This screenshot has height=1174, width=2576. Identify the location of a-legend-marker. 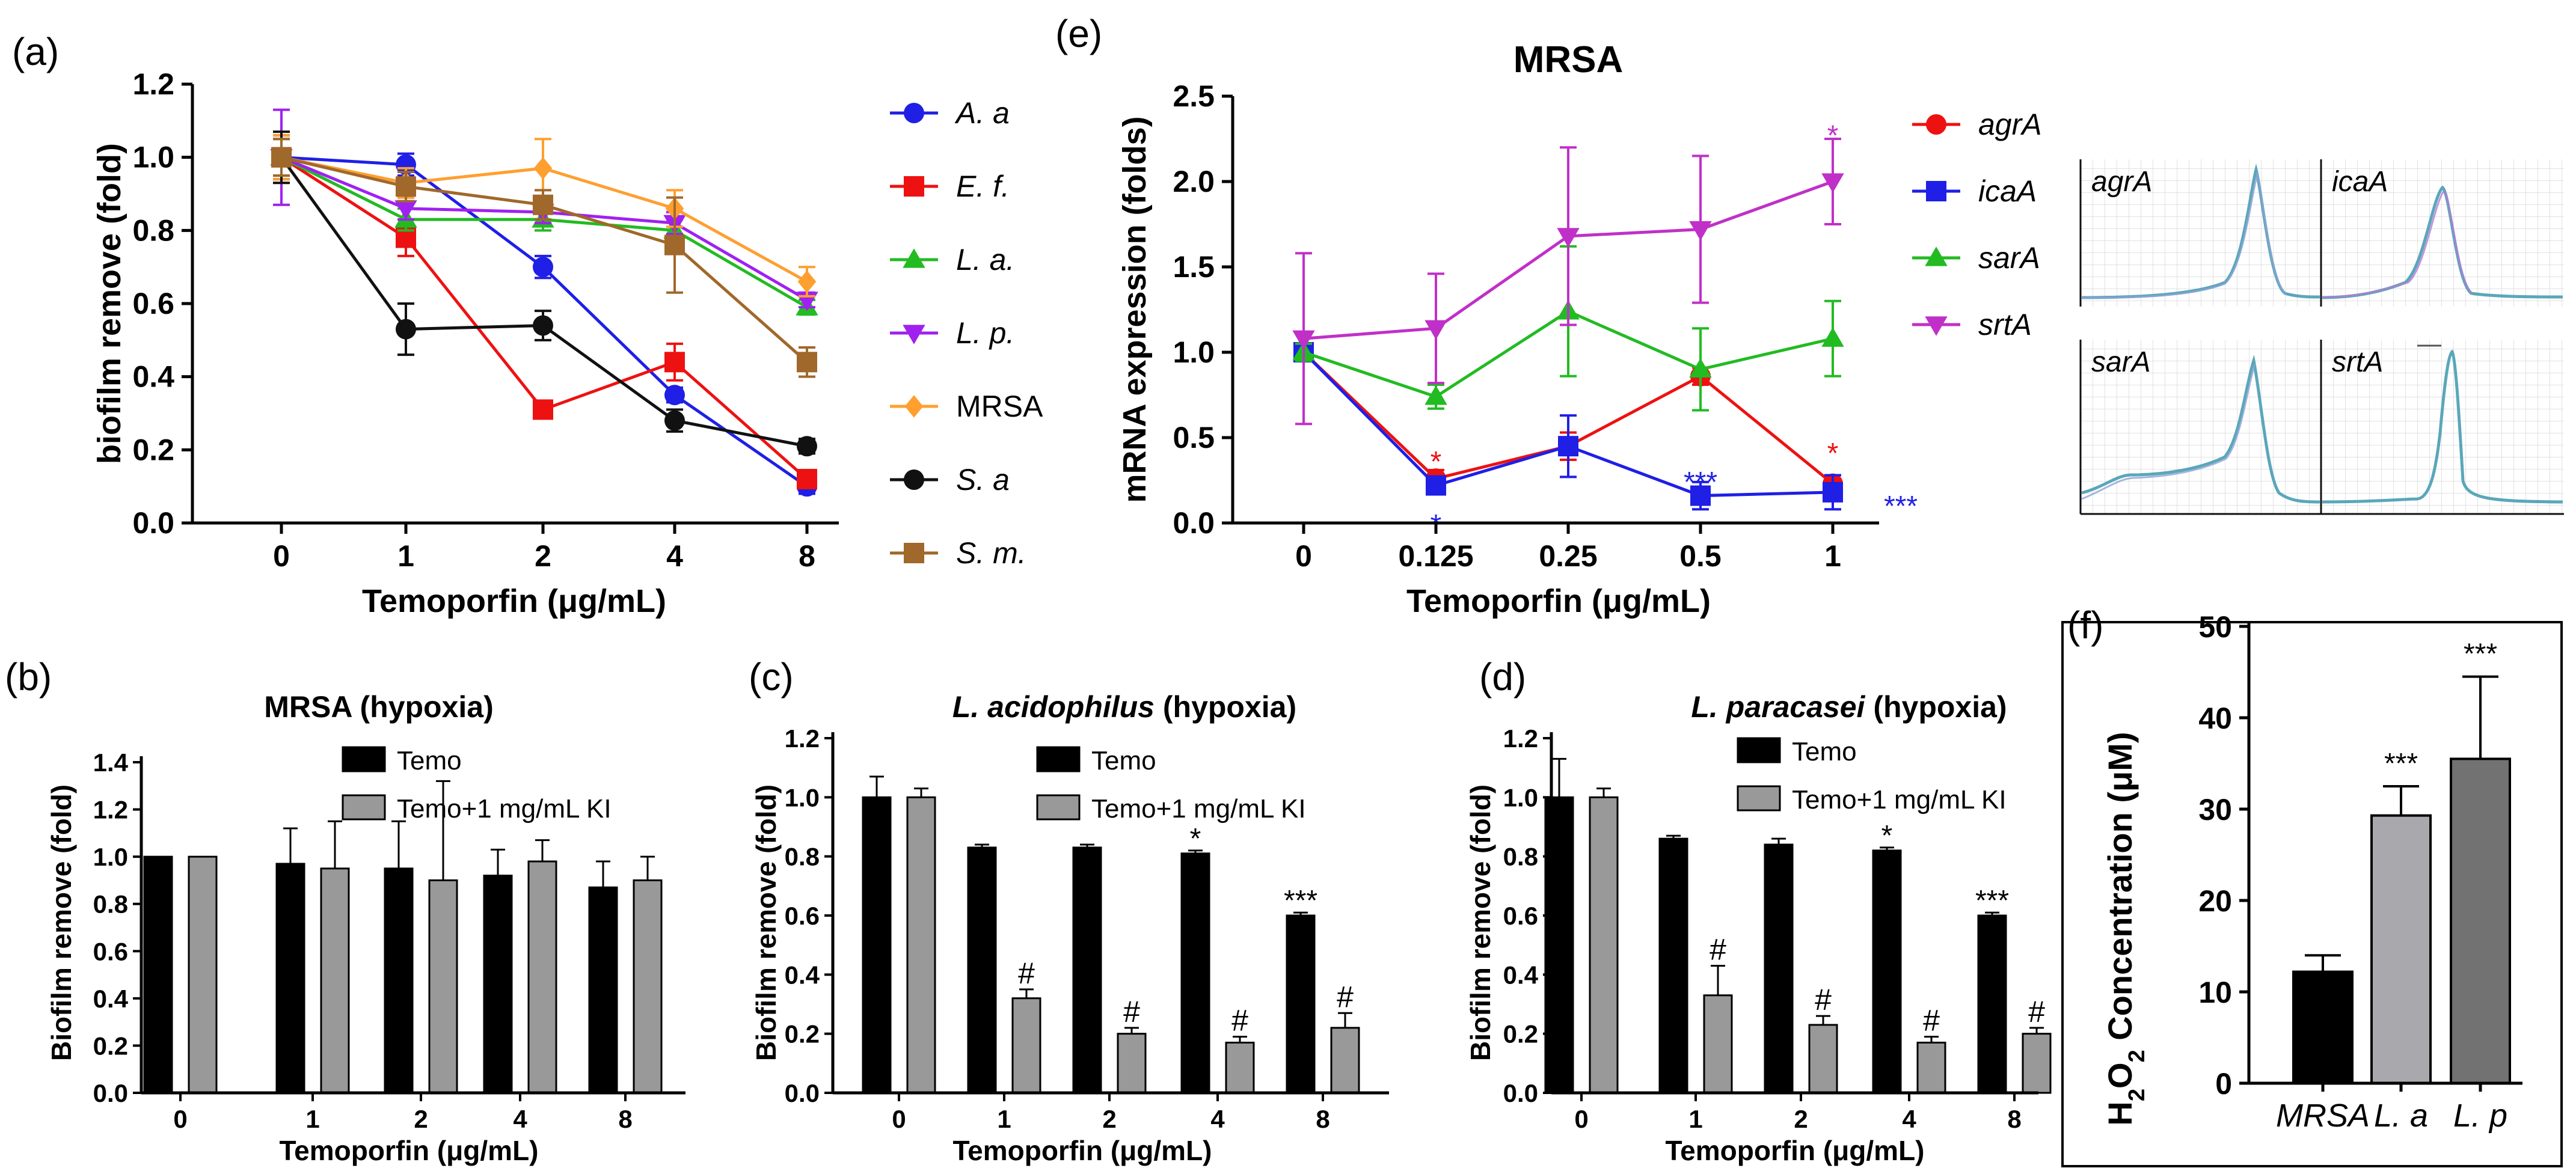
(914, 406).